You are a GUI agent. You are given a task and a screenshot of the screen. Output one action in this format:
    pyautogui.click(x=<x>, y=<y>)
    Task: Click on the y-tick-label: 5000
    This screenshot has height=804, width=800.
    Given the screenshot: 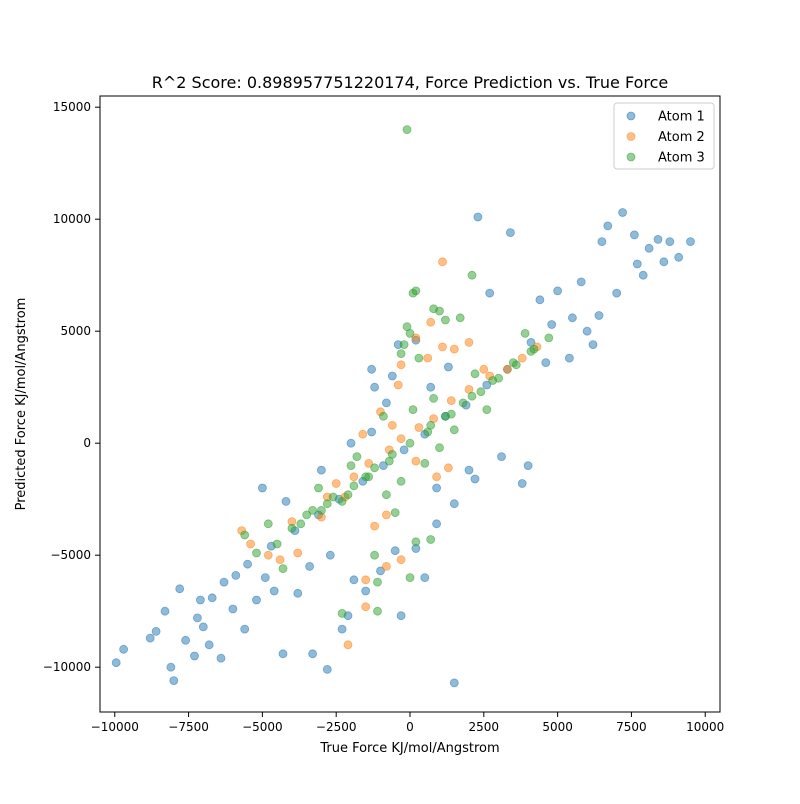 What is the action you would take?
    pyautogui.click(x=75, y=331)
    